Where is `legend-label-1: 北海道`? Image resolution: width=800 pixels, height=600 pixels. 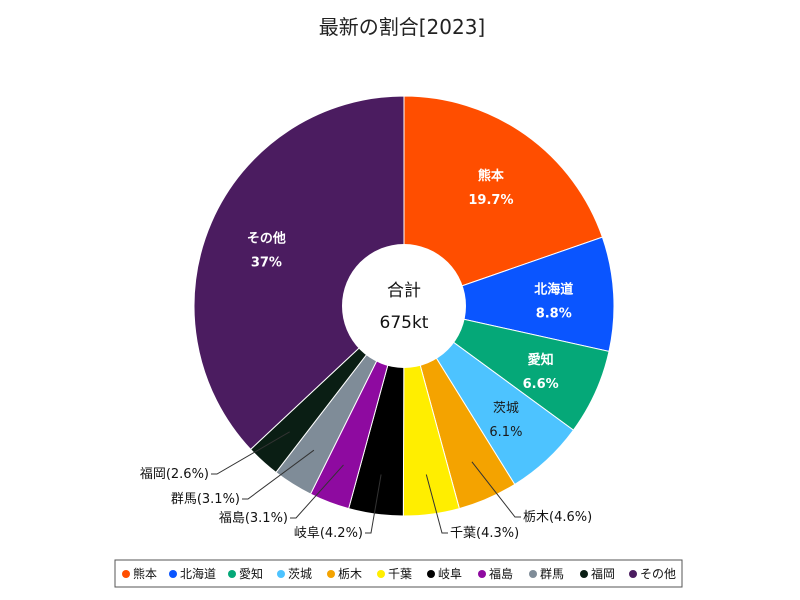
legend-label-1: 北海道 is located at coordinates (198, 573).